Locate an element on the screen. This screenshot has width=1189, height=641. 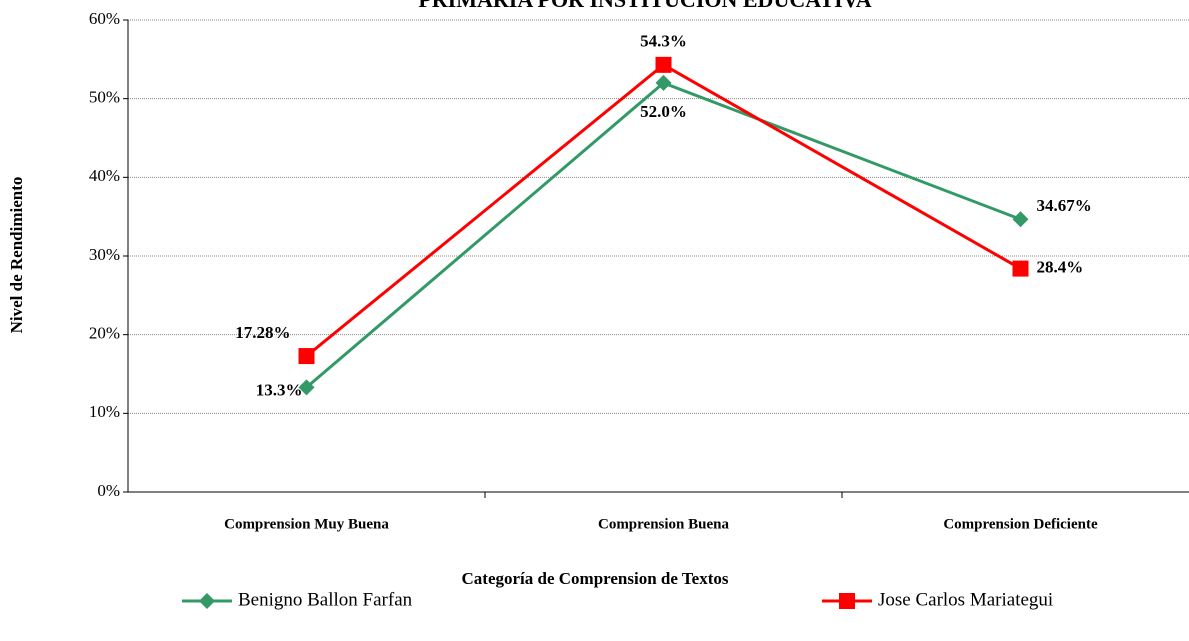
y-tick-label: 50% is located at coordinates (104, 97).